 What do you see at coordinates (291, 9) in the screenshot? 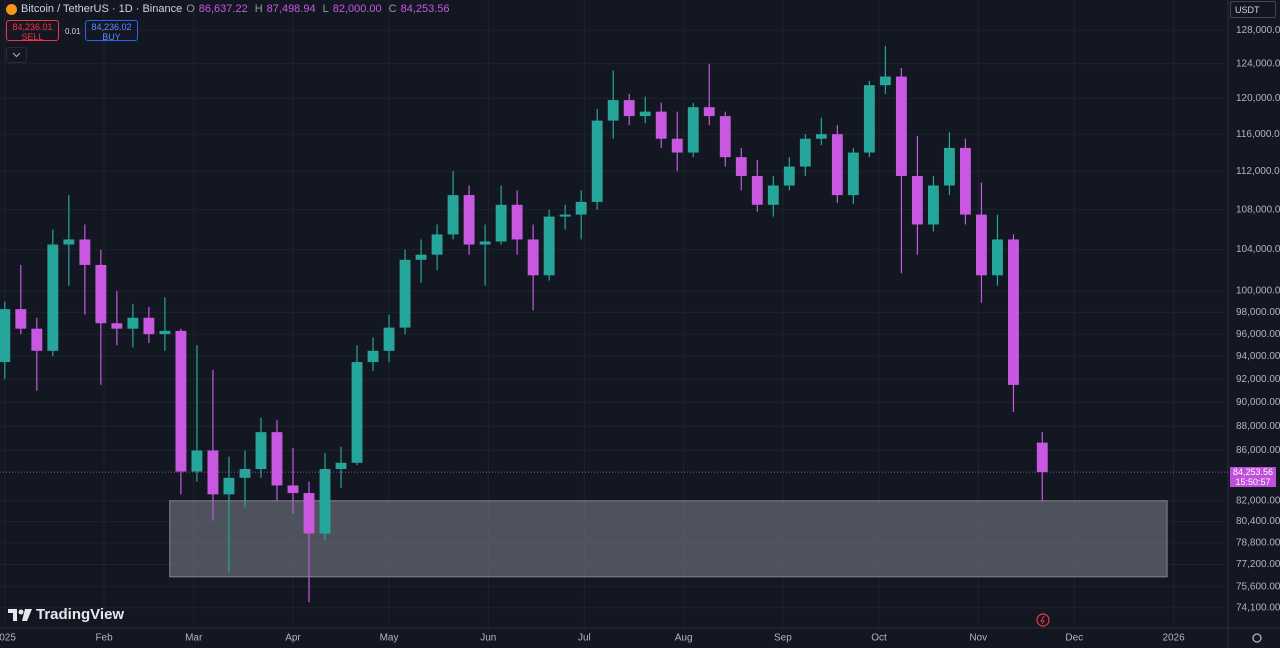
I see `ohlc-value: 87,498.94` at bounding box center [291, 9].